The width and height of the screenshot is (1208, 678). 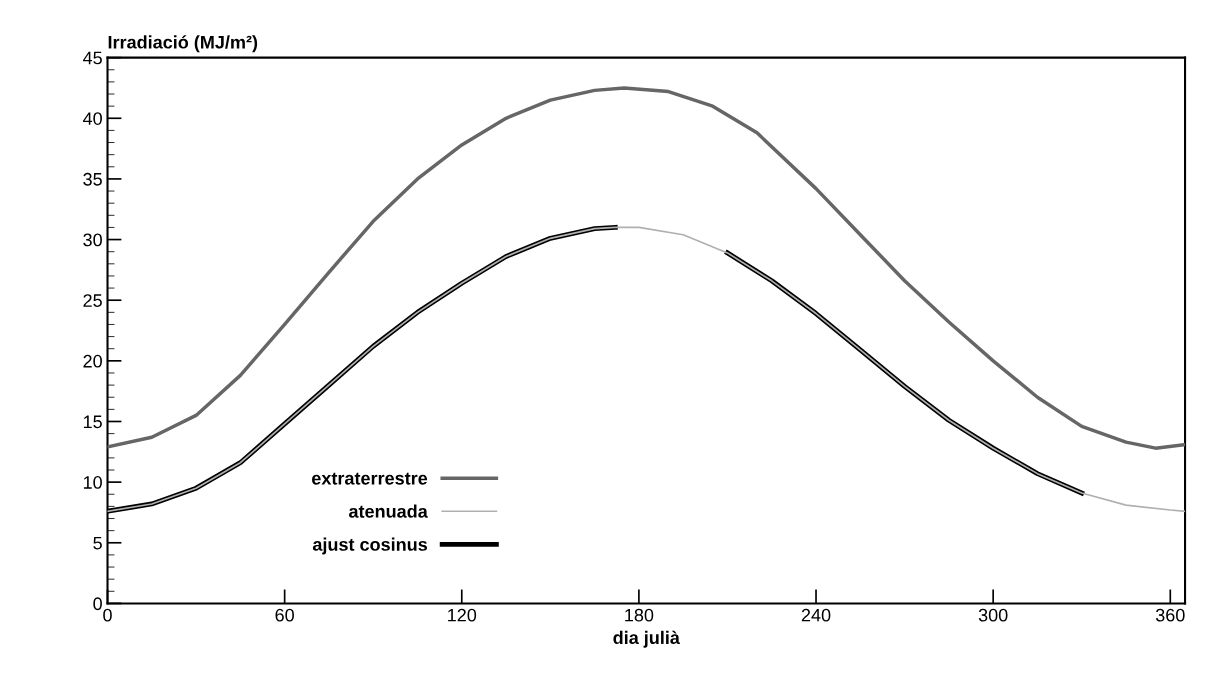 What do you see at coordinates (646, 639) in the screenshot?
I see `x-axis-title: dia julià` at bounding box center [646, 639].